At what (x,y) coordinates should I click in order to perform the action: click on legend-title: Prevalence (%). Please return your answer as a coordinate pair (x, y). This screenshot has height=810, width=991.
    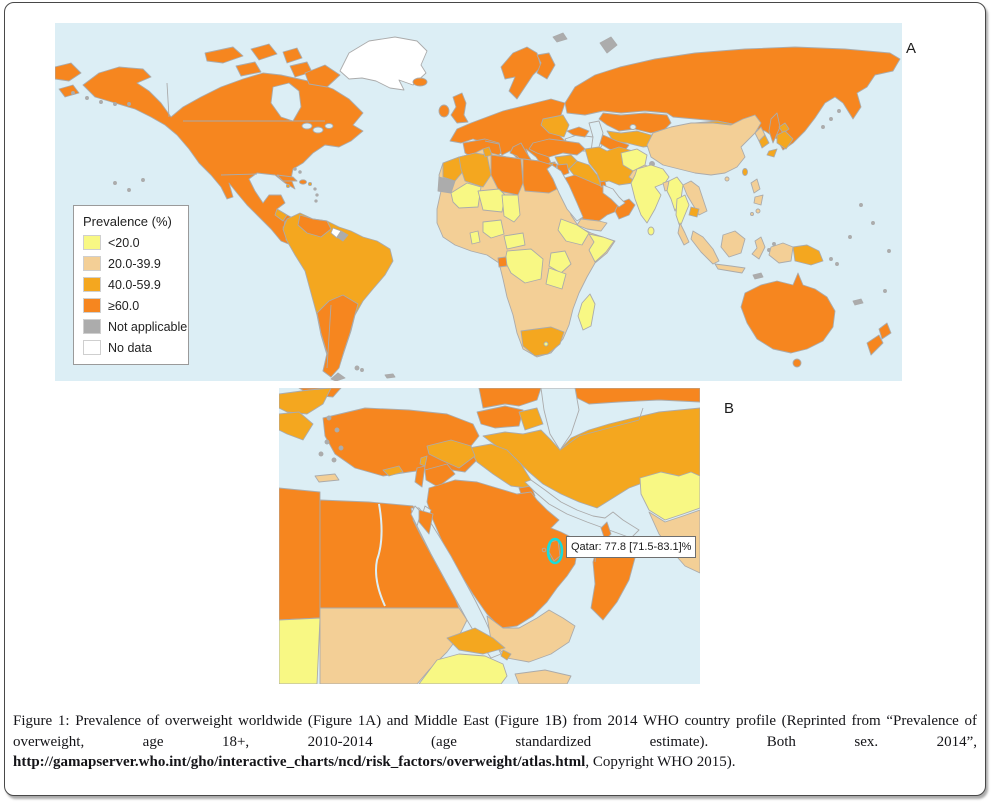
    Looking at the image, I should click on (127, 221).